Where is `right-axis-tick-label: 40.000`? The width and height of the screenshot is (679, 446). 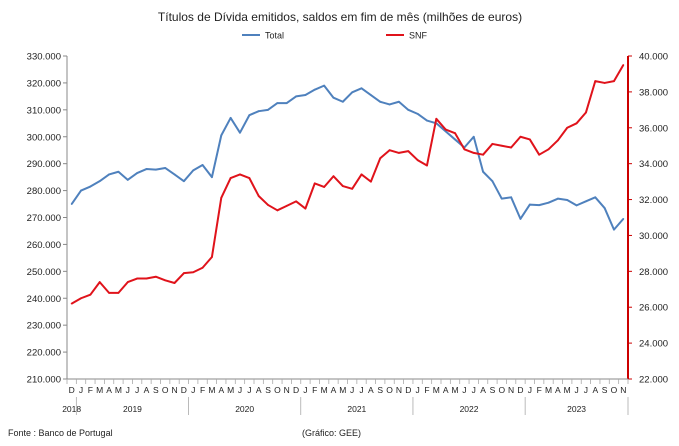 right-axis-tick-label: 40.000 is located at coordinates (653, 57).